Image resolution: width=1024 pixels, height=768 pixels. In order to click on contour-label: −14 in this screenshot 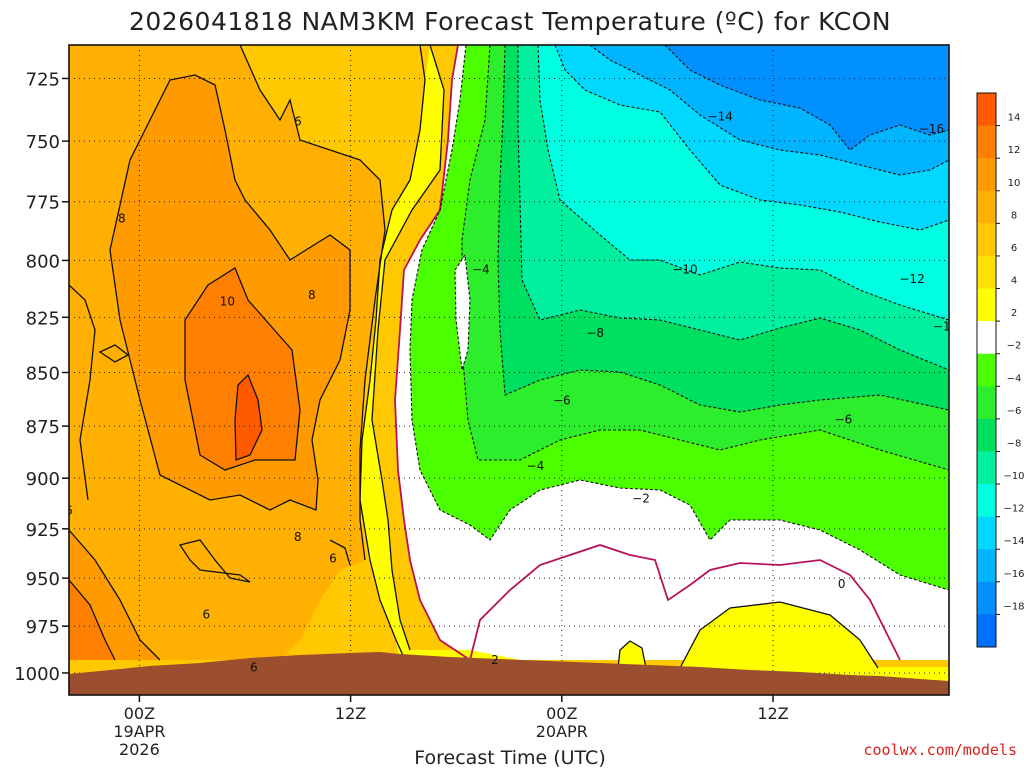, I will do `click(720, 116)`.